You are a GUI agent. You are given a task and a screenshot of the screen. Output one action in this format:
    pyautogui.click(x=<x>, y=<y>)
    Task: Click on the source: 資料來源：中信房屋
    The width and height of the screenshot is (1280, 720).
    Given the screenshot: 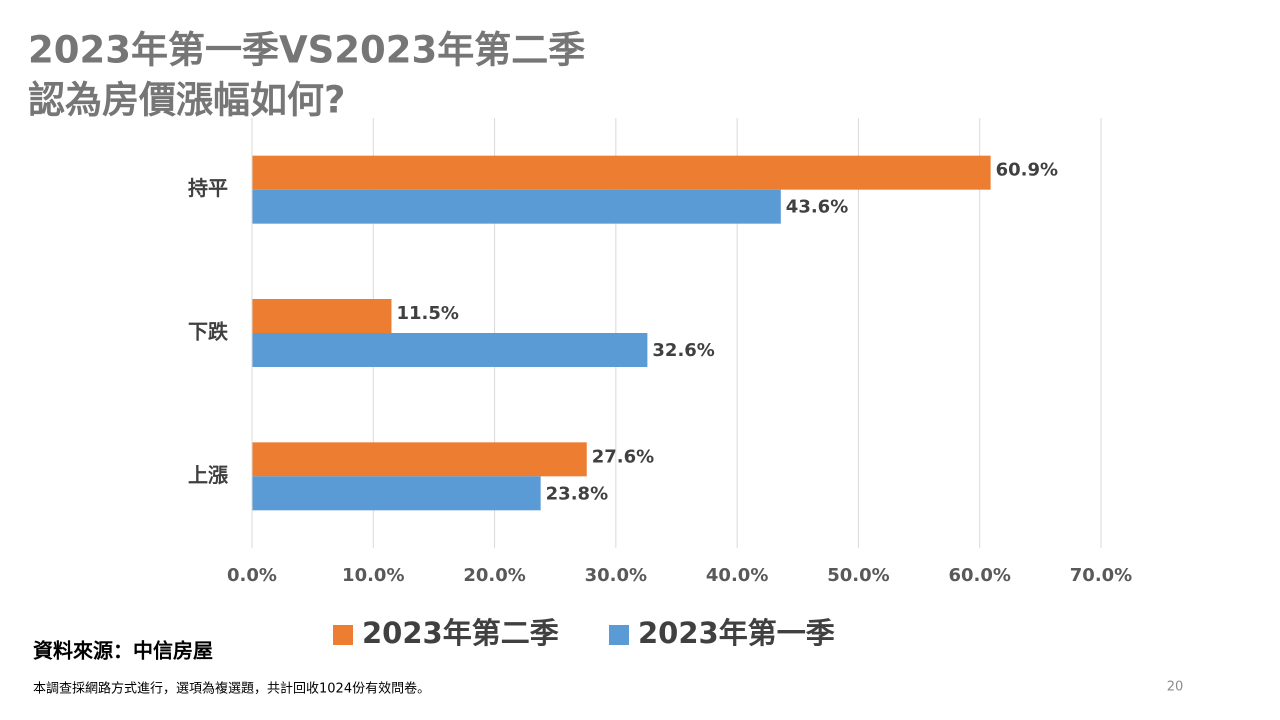 What is the action you would take?
    pyautogui.click(x=123, y=651)
    